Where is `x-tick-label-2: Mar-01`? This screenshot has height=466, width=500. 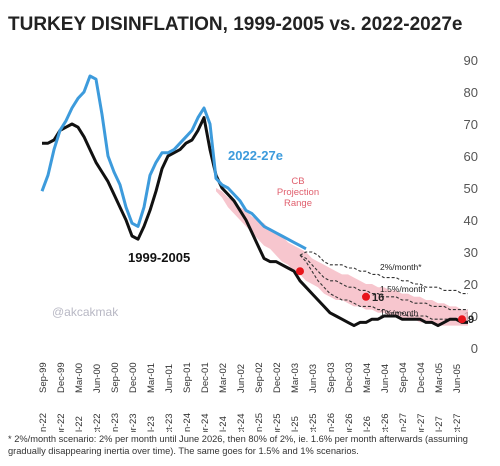 x-tick-label-2: Mar-01 is located at coordinates (151, 378).